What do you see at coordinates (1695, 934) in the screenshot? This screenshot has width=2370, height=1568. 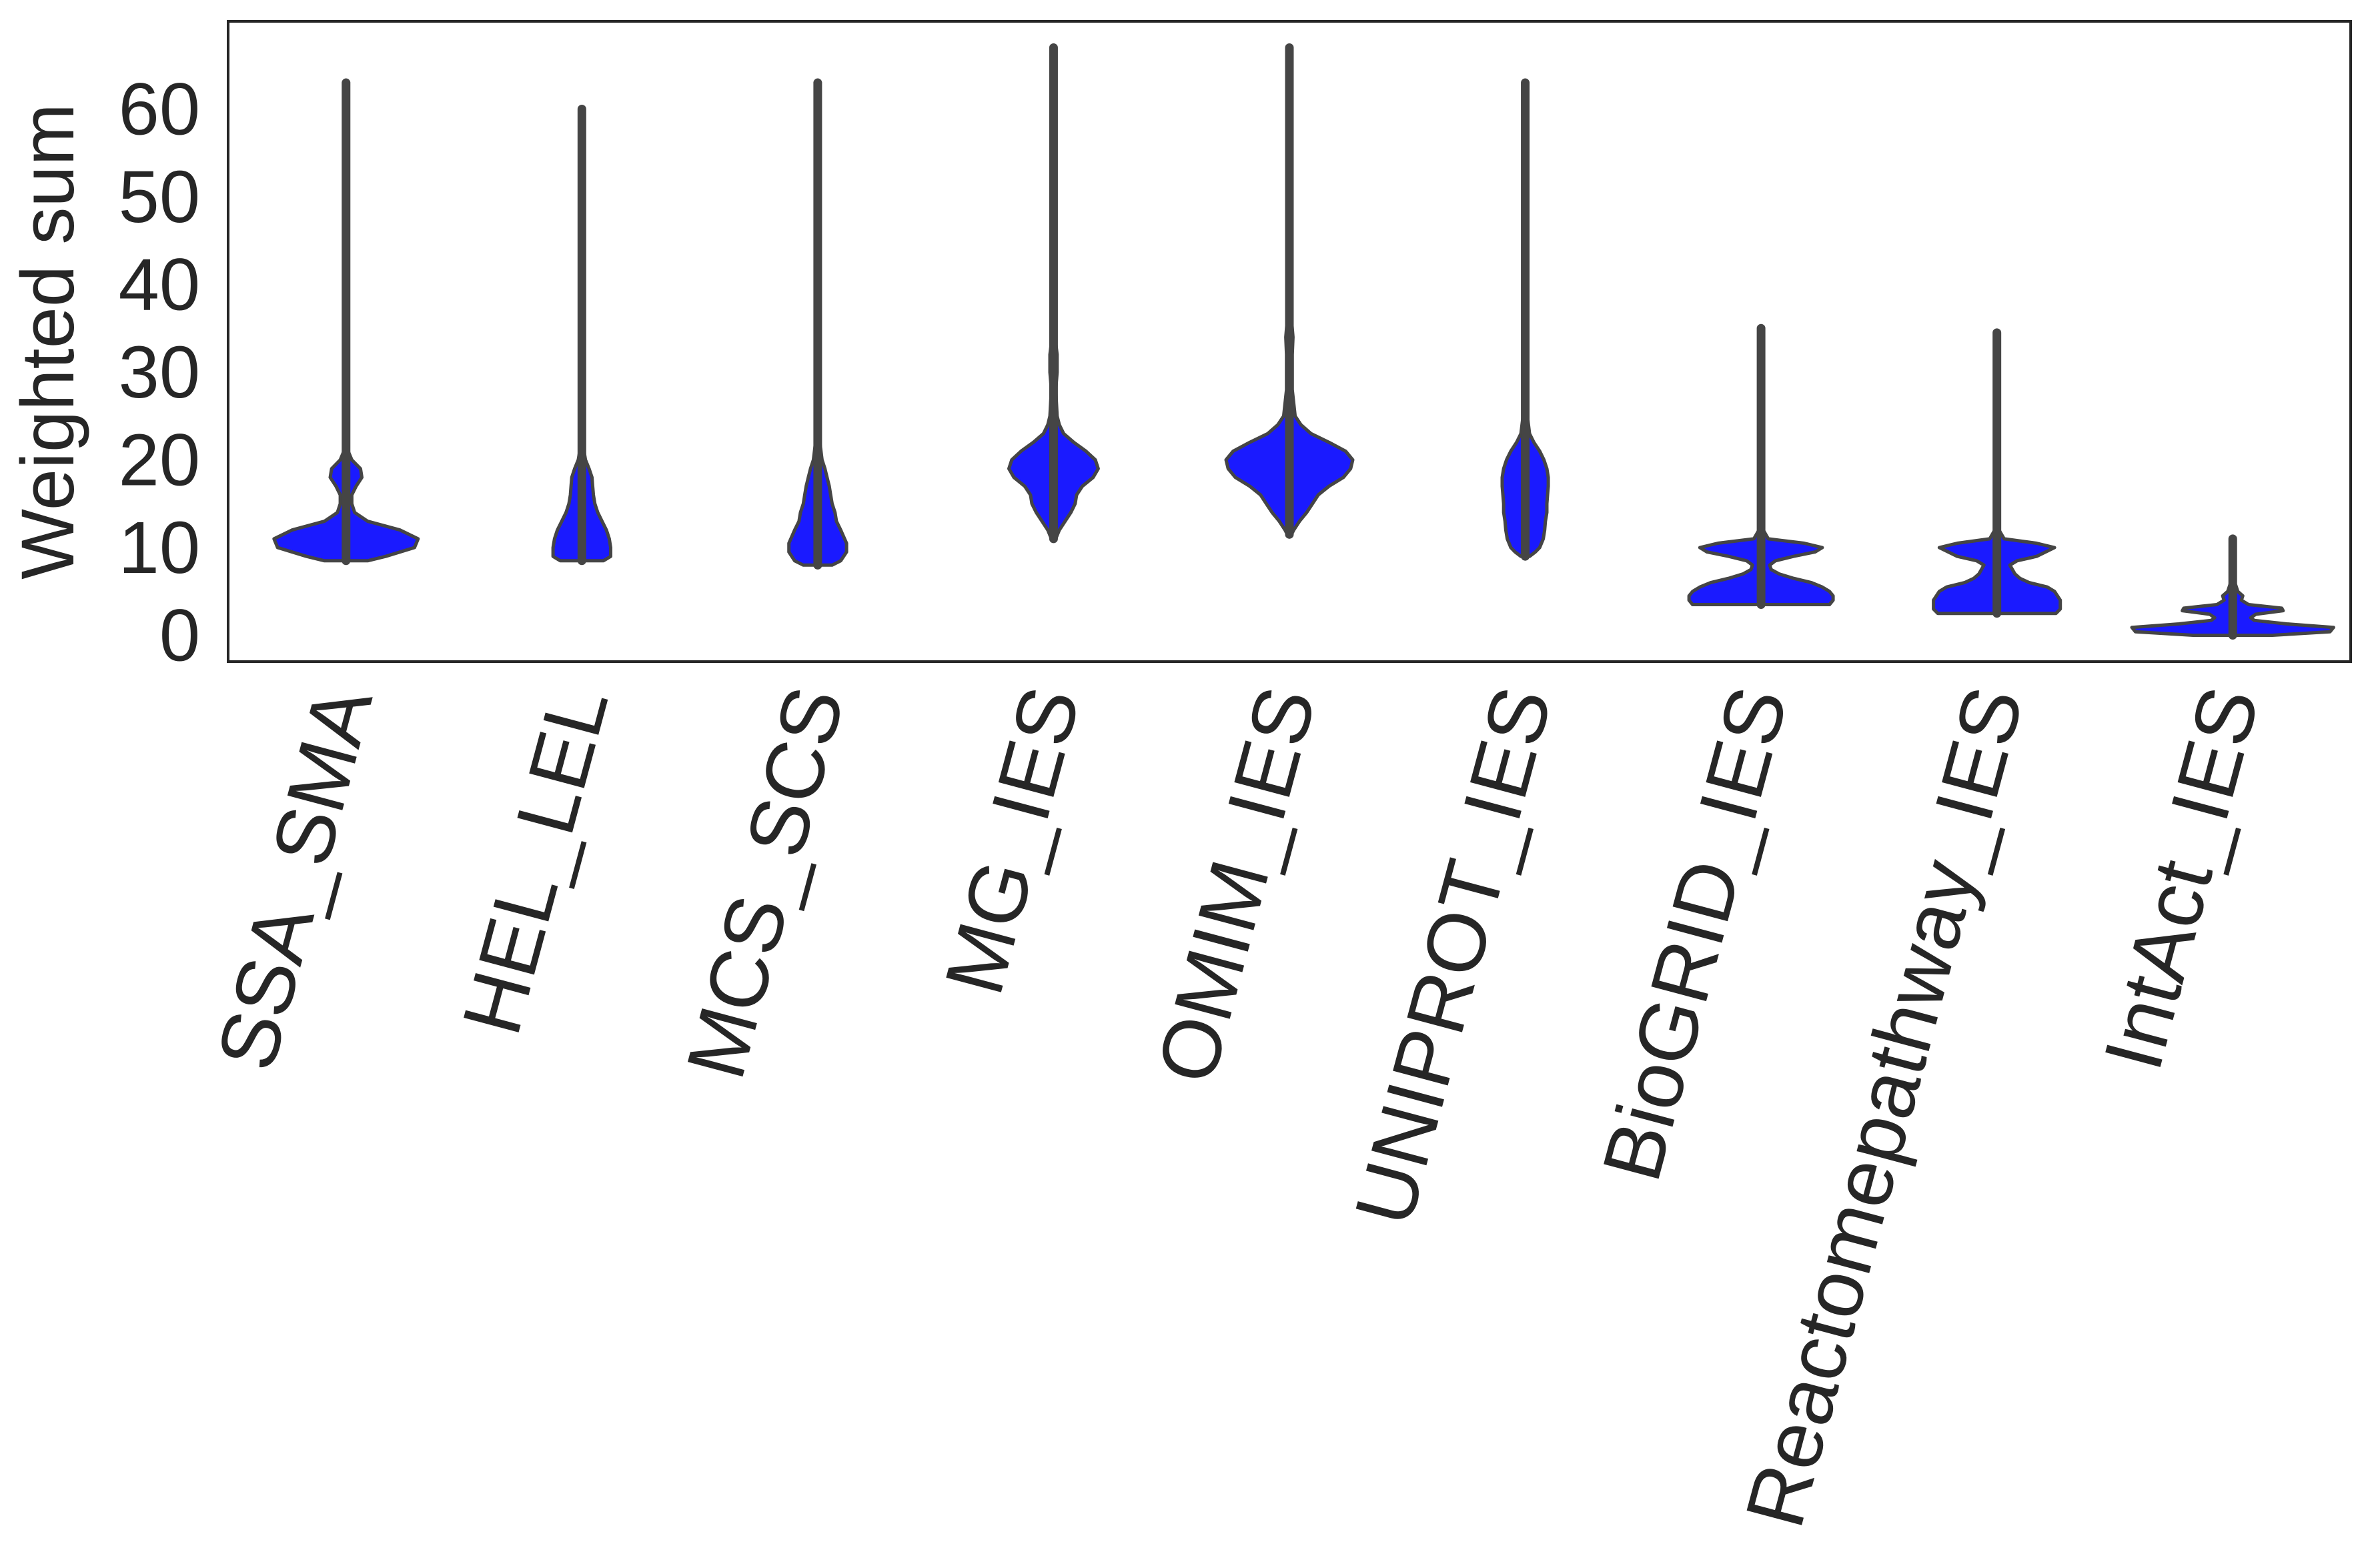 I see `x-tick-label: BioGRID_IES` at bounding box center [1695, 934].